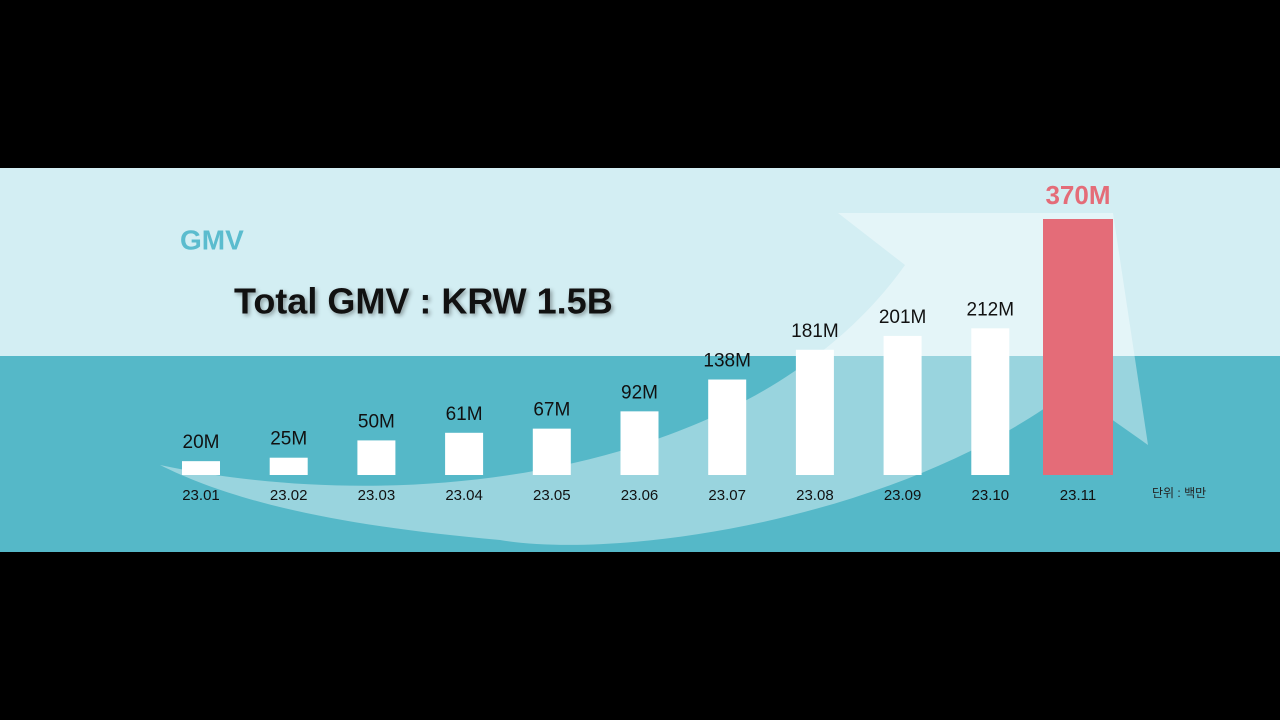 This screenshot has height=720, width=1280. What do you see at coordinates (201, 442) in the screenshot?
I see `value-label: 20M` at bounding box center [201, 442].